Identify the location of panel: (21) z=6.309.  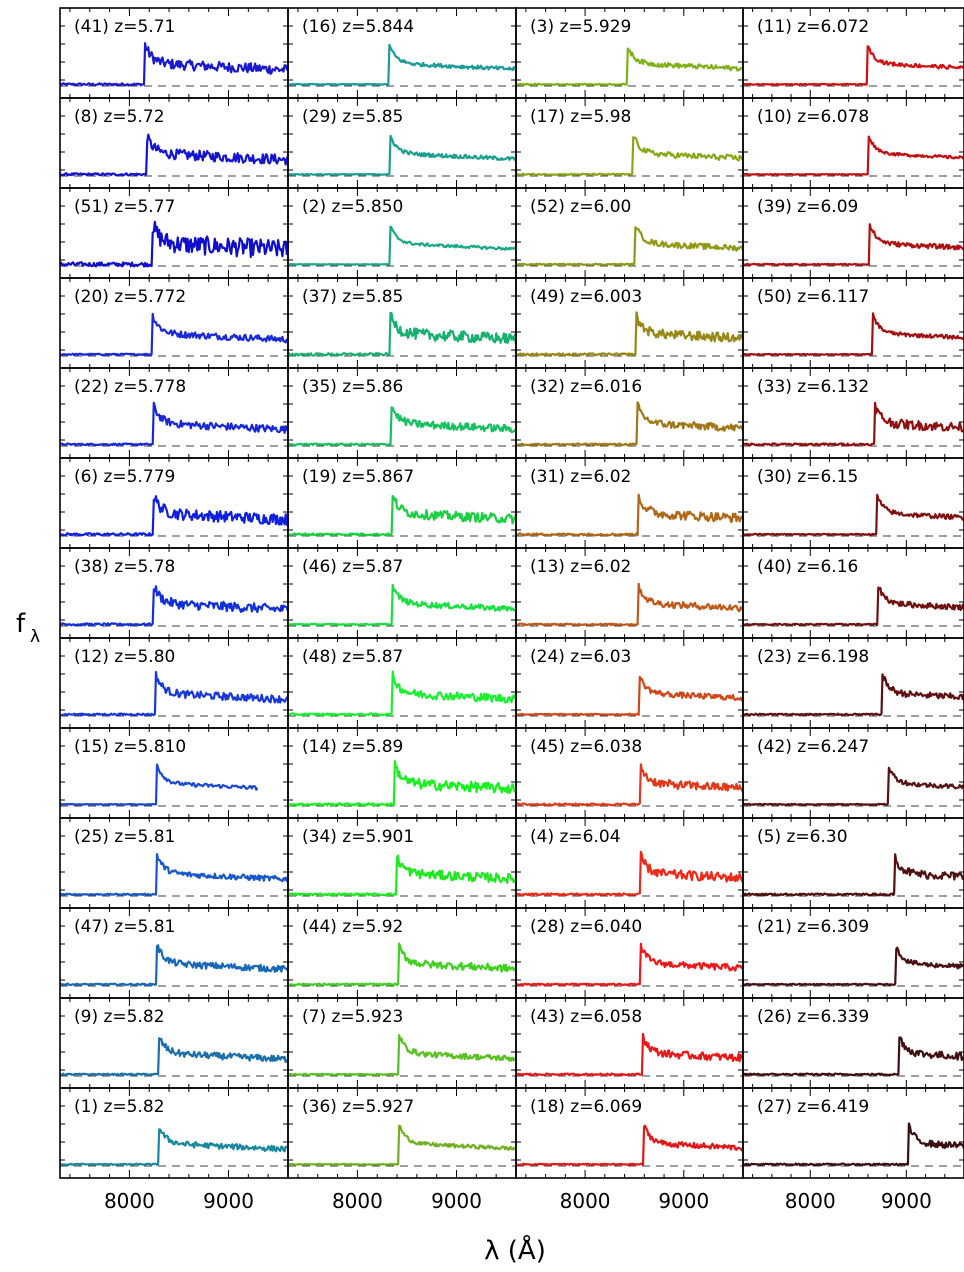
(853, 953).